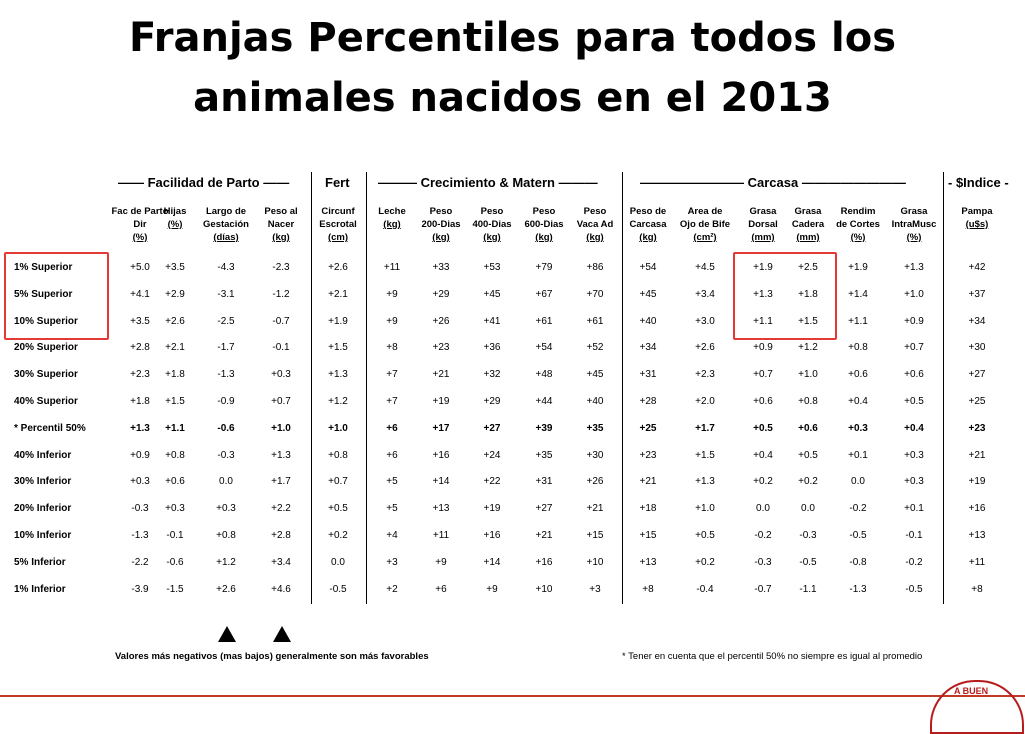 Image resolution: width=1025 pixels, height=734 pixels. What do you see at coordinates (977, 375) in the screenshot?
I see `table-cell: +27` at bounding box center [977, 375].